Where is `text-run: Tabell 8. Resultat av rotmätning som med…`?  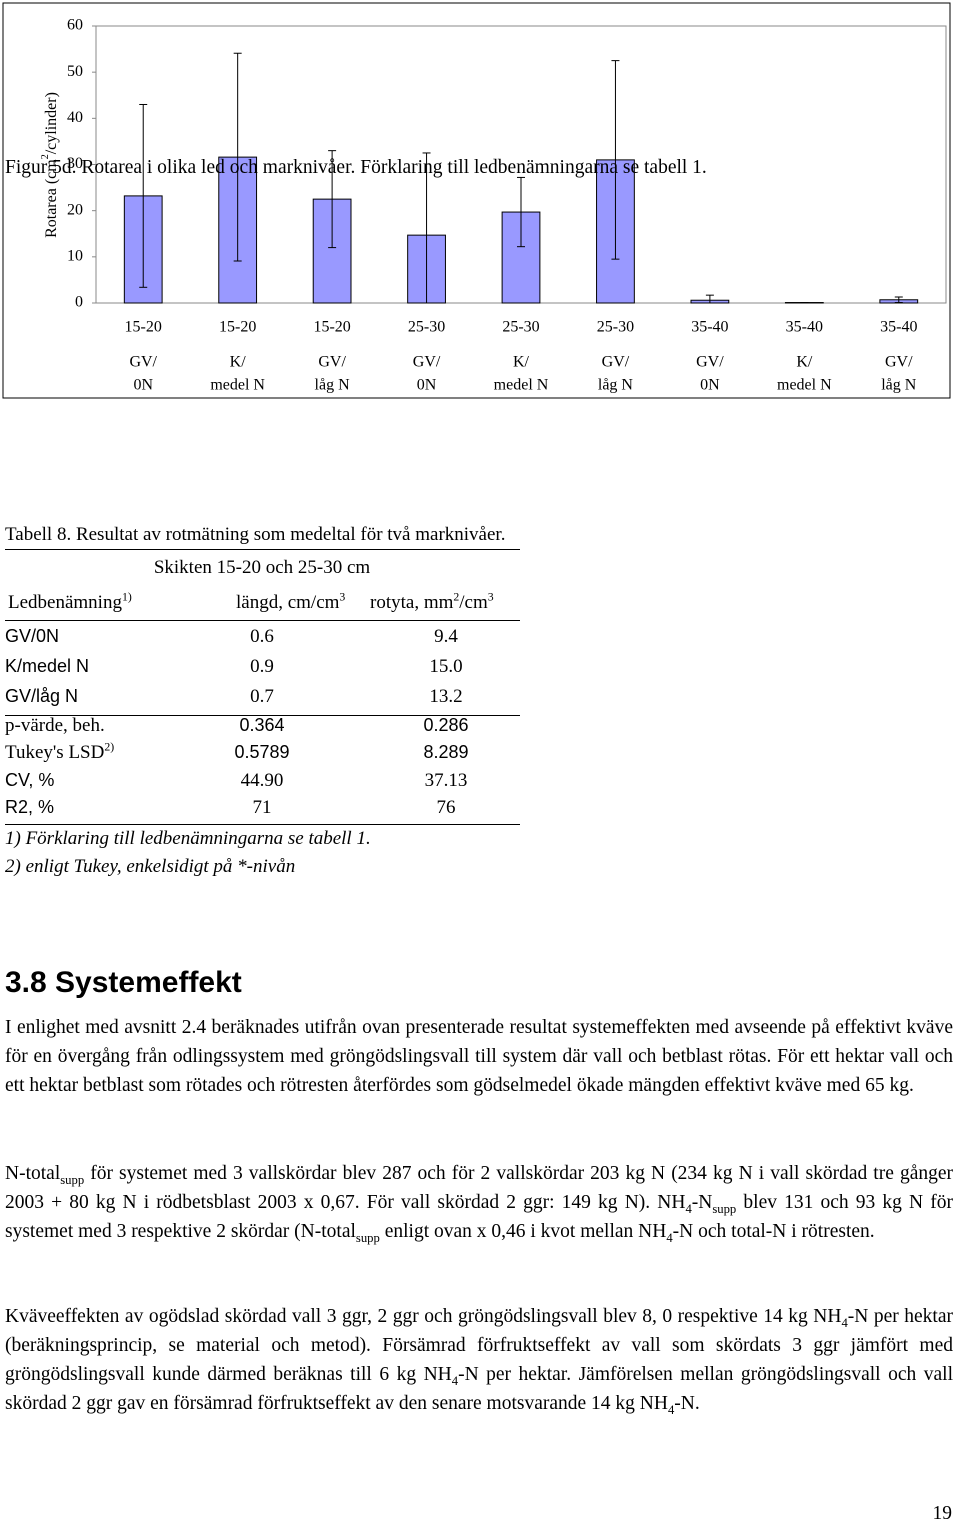
text-run: Tabell 8. Resultat av rotmätning som med… is located at coordinates (255, 534).